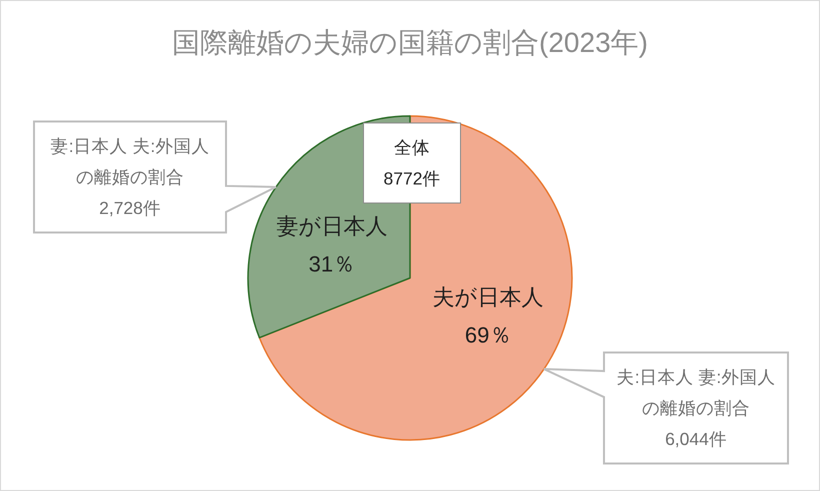 The image size is (820, 491). What do you see at coordinates (410, 42) in the screenshot?
I see `title: 国際離婚の夫婦の国籍の割合(2023年)` at bounding box center [410, 42].